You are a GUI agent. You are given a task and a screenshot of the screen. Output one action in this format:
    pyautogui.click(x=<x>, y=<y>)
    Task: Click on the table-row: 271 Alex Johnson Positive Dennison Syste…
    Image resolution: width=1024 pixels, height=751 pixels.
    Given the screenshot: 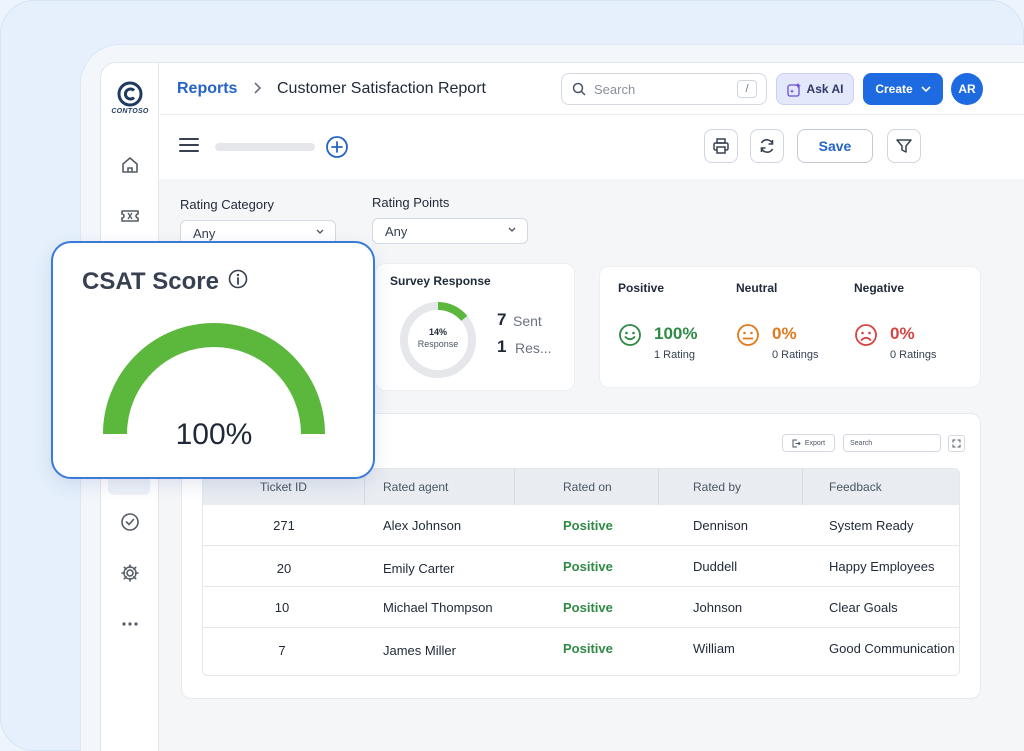 What is the action you would take?
    pyautogui.click(x=581, y=525)
    